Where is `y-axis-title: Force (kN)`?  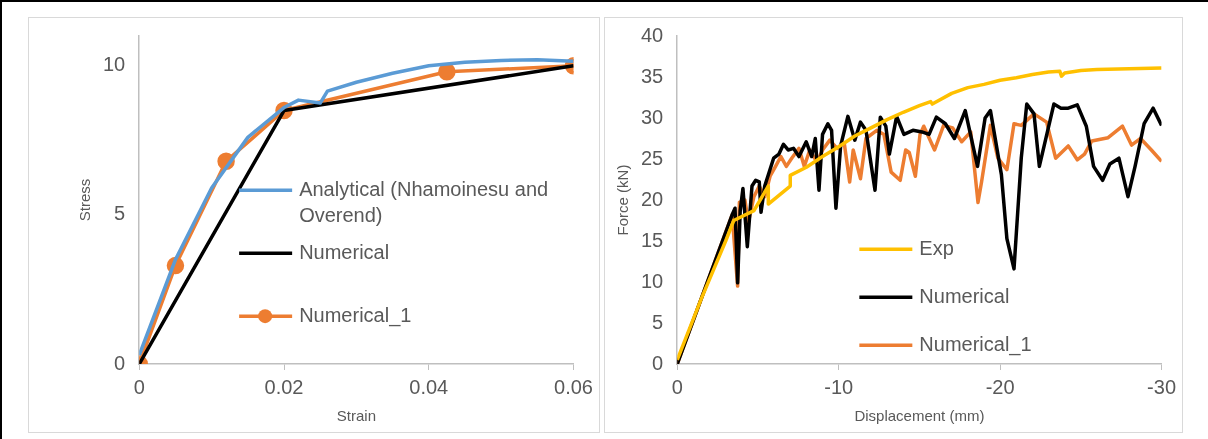
y-axis-title: Force (kN) is located at coordinates (623, 200).